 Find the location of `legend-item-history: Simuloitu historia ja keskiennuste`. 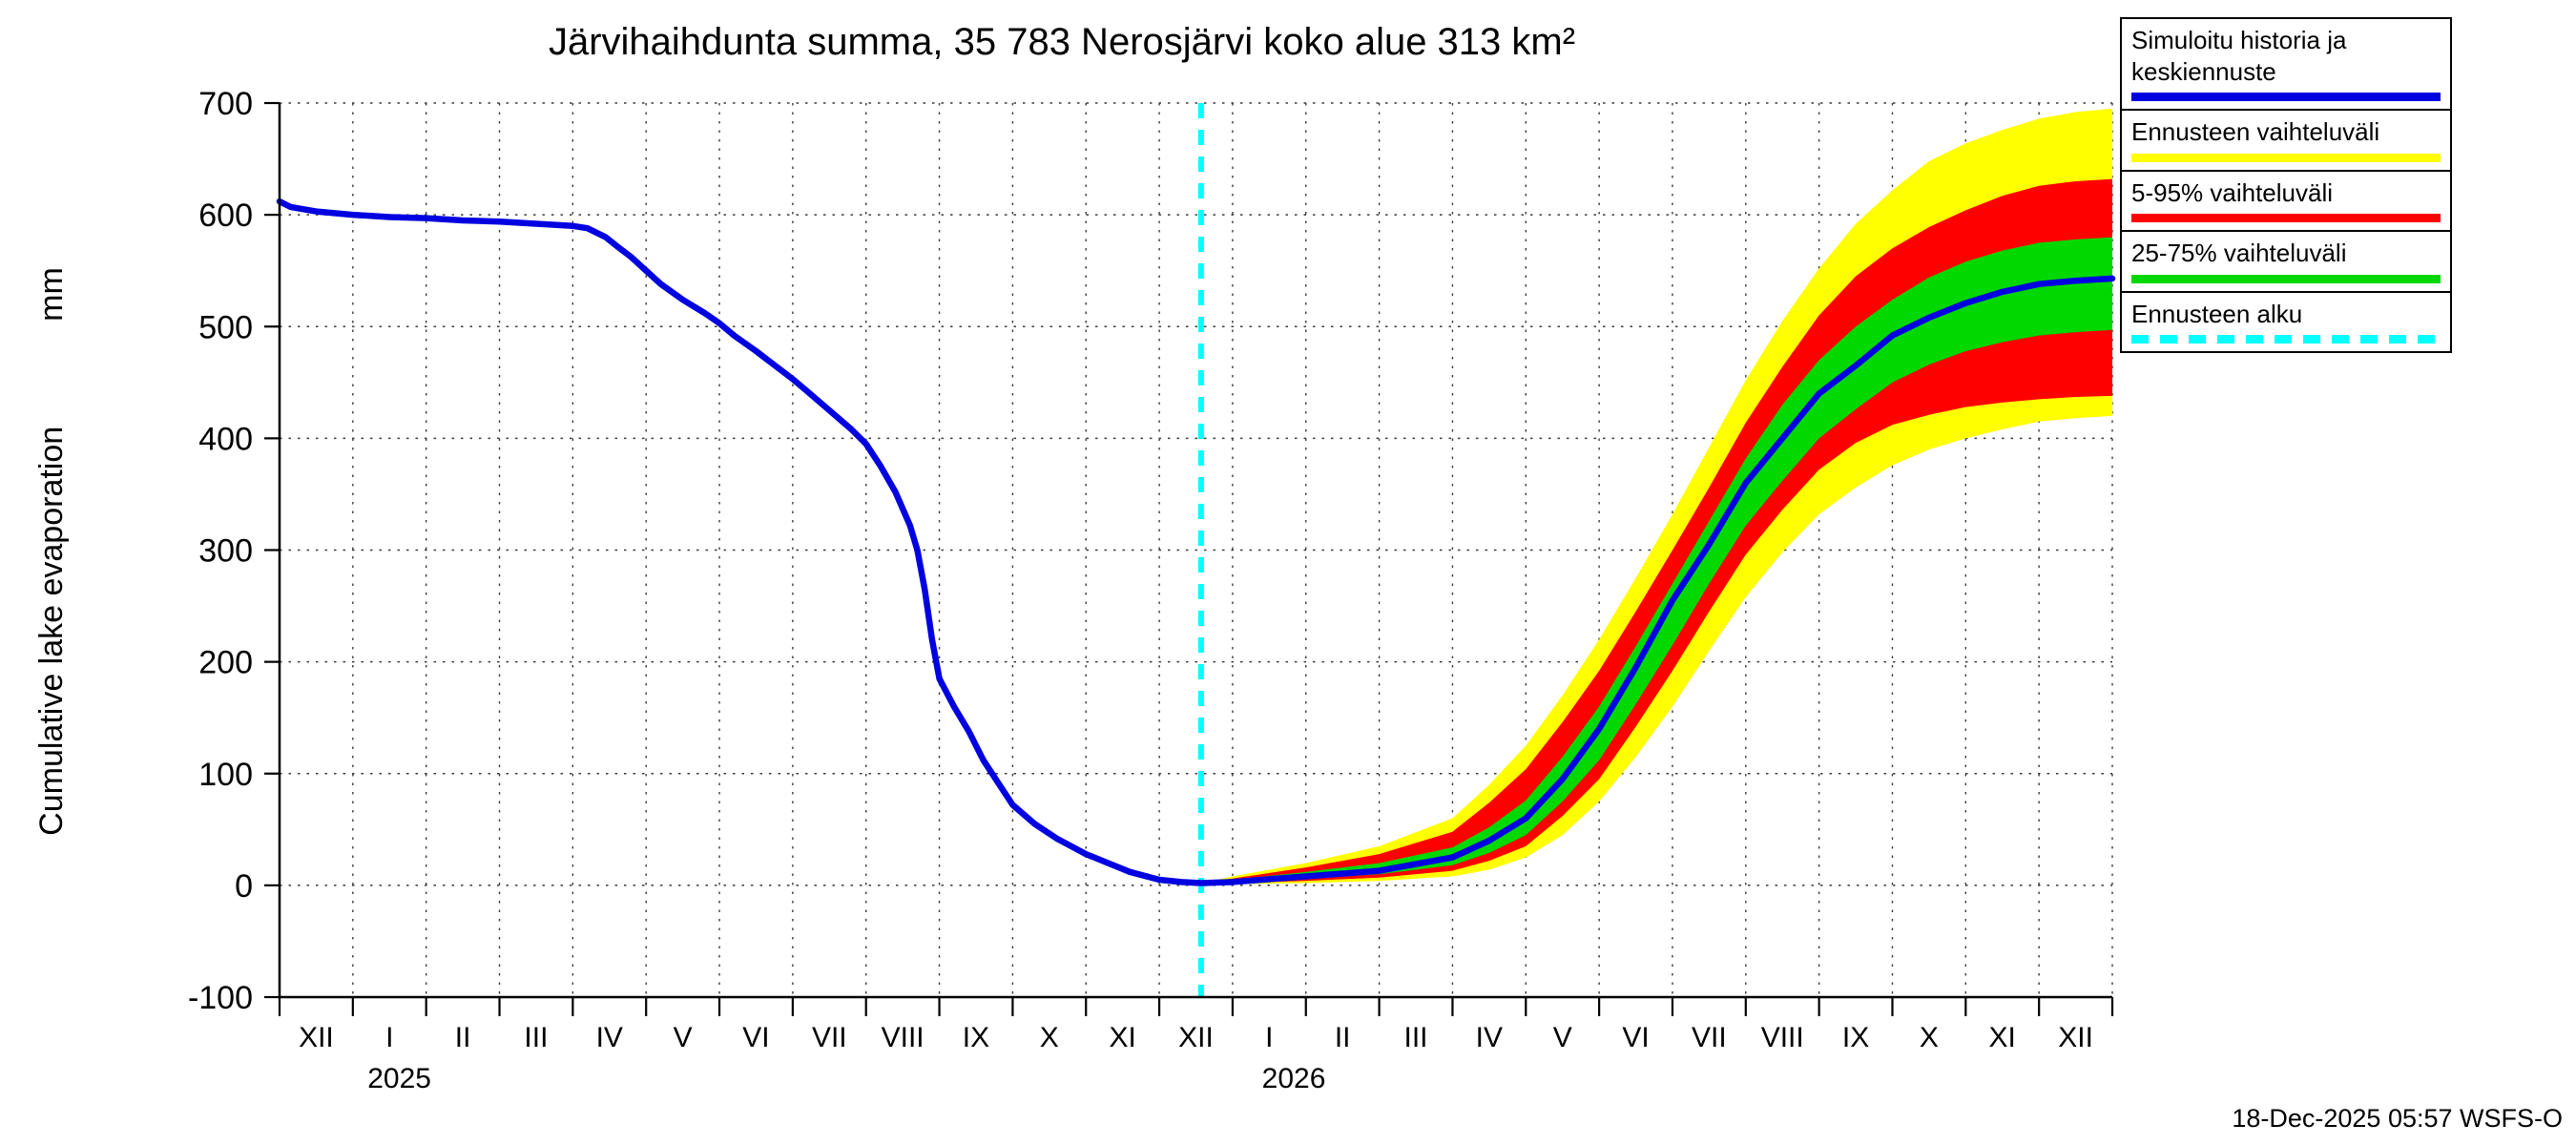

legend-item-history: Simuloitu historia ja keskiennuste is located at coordinates (2286, 64).